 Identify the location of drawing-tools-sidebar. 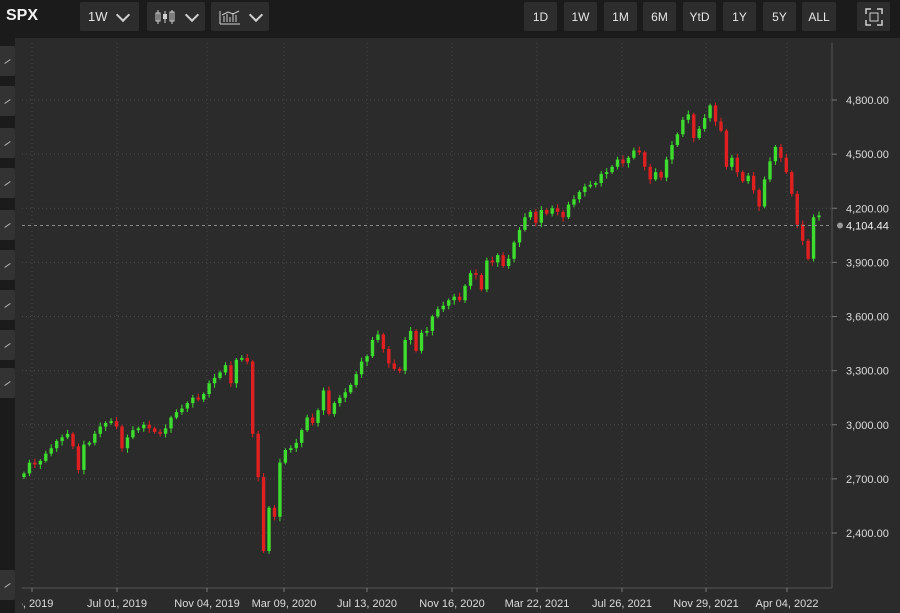
(7, 325).